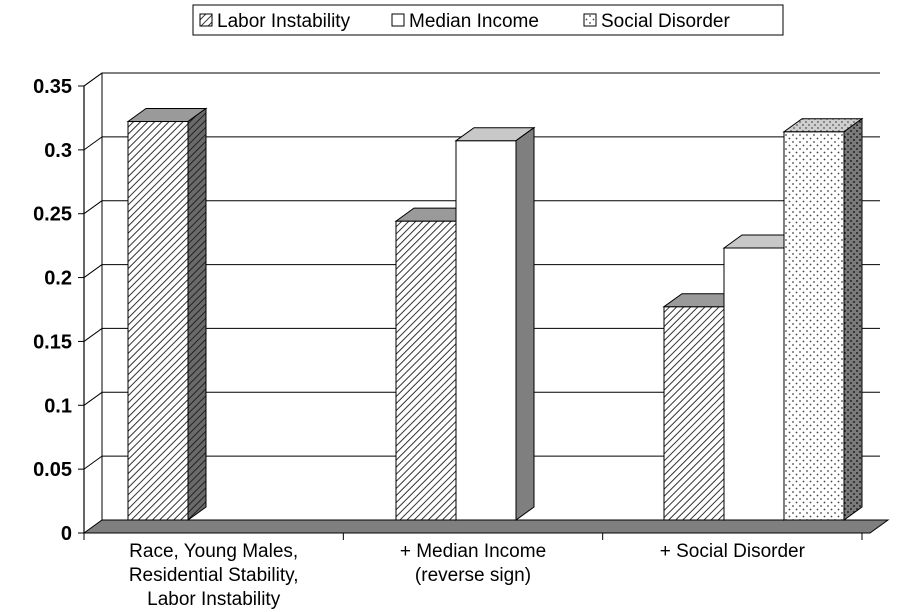 This screenshot has width=898, height=612. I want to click on y-tick-label: 0.05, so click(52, 470).